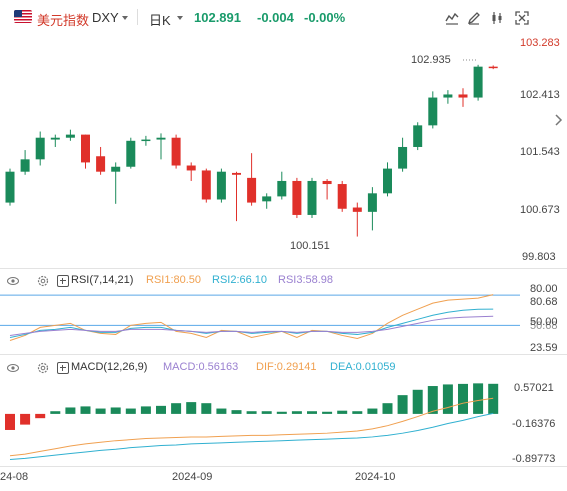  I want to click on symbol-dropdown-icon, so click(125, 18).